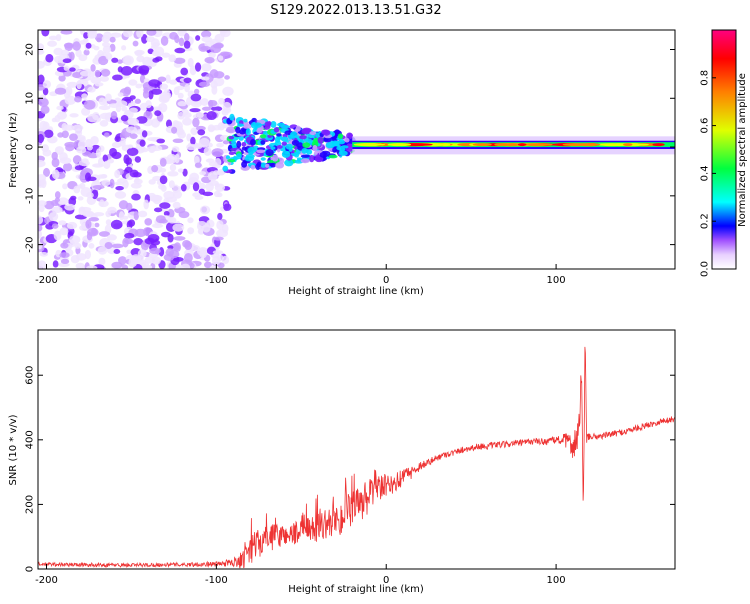  I want to click on x-tick-label: -100, so click(216, 580).